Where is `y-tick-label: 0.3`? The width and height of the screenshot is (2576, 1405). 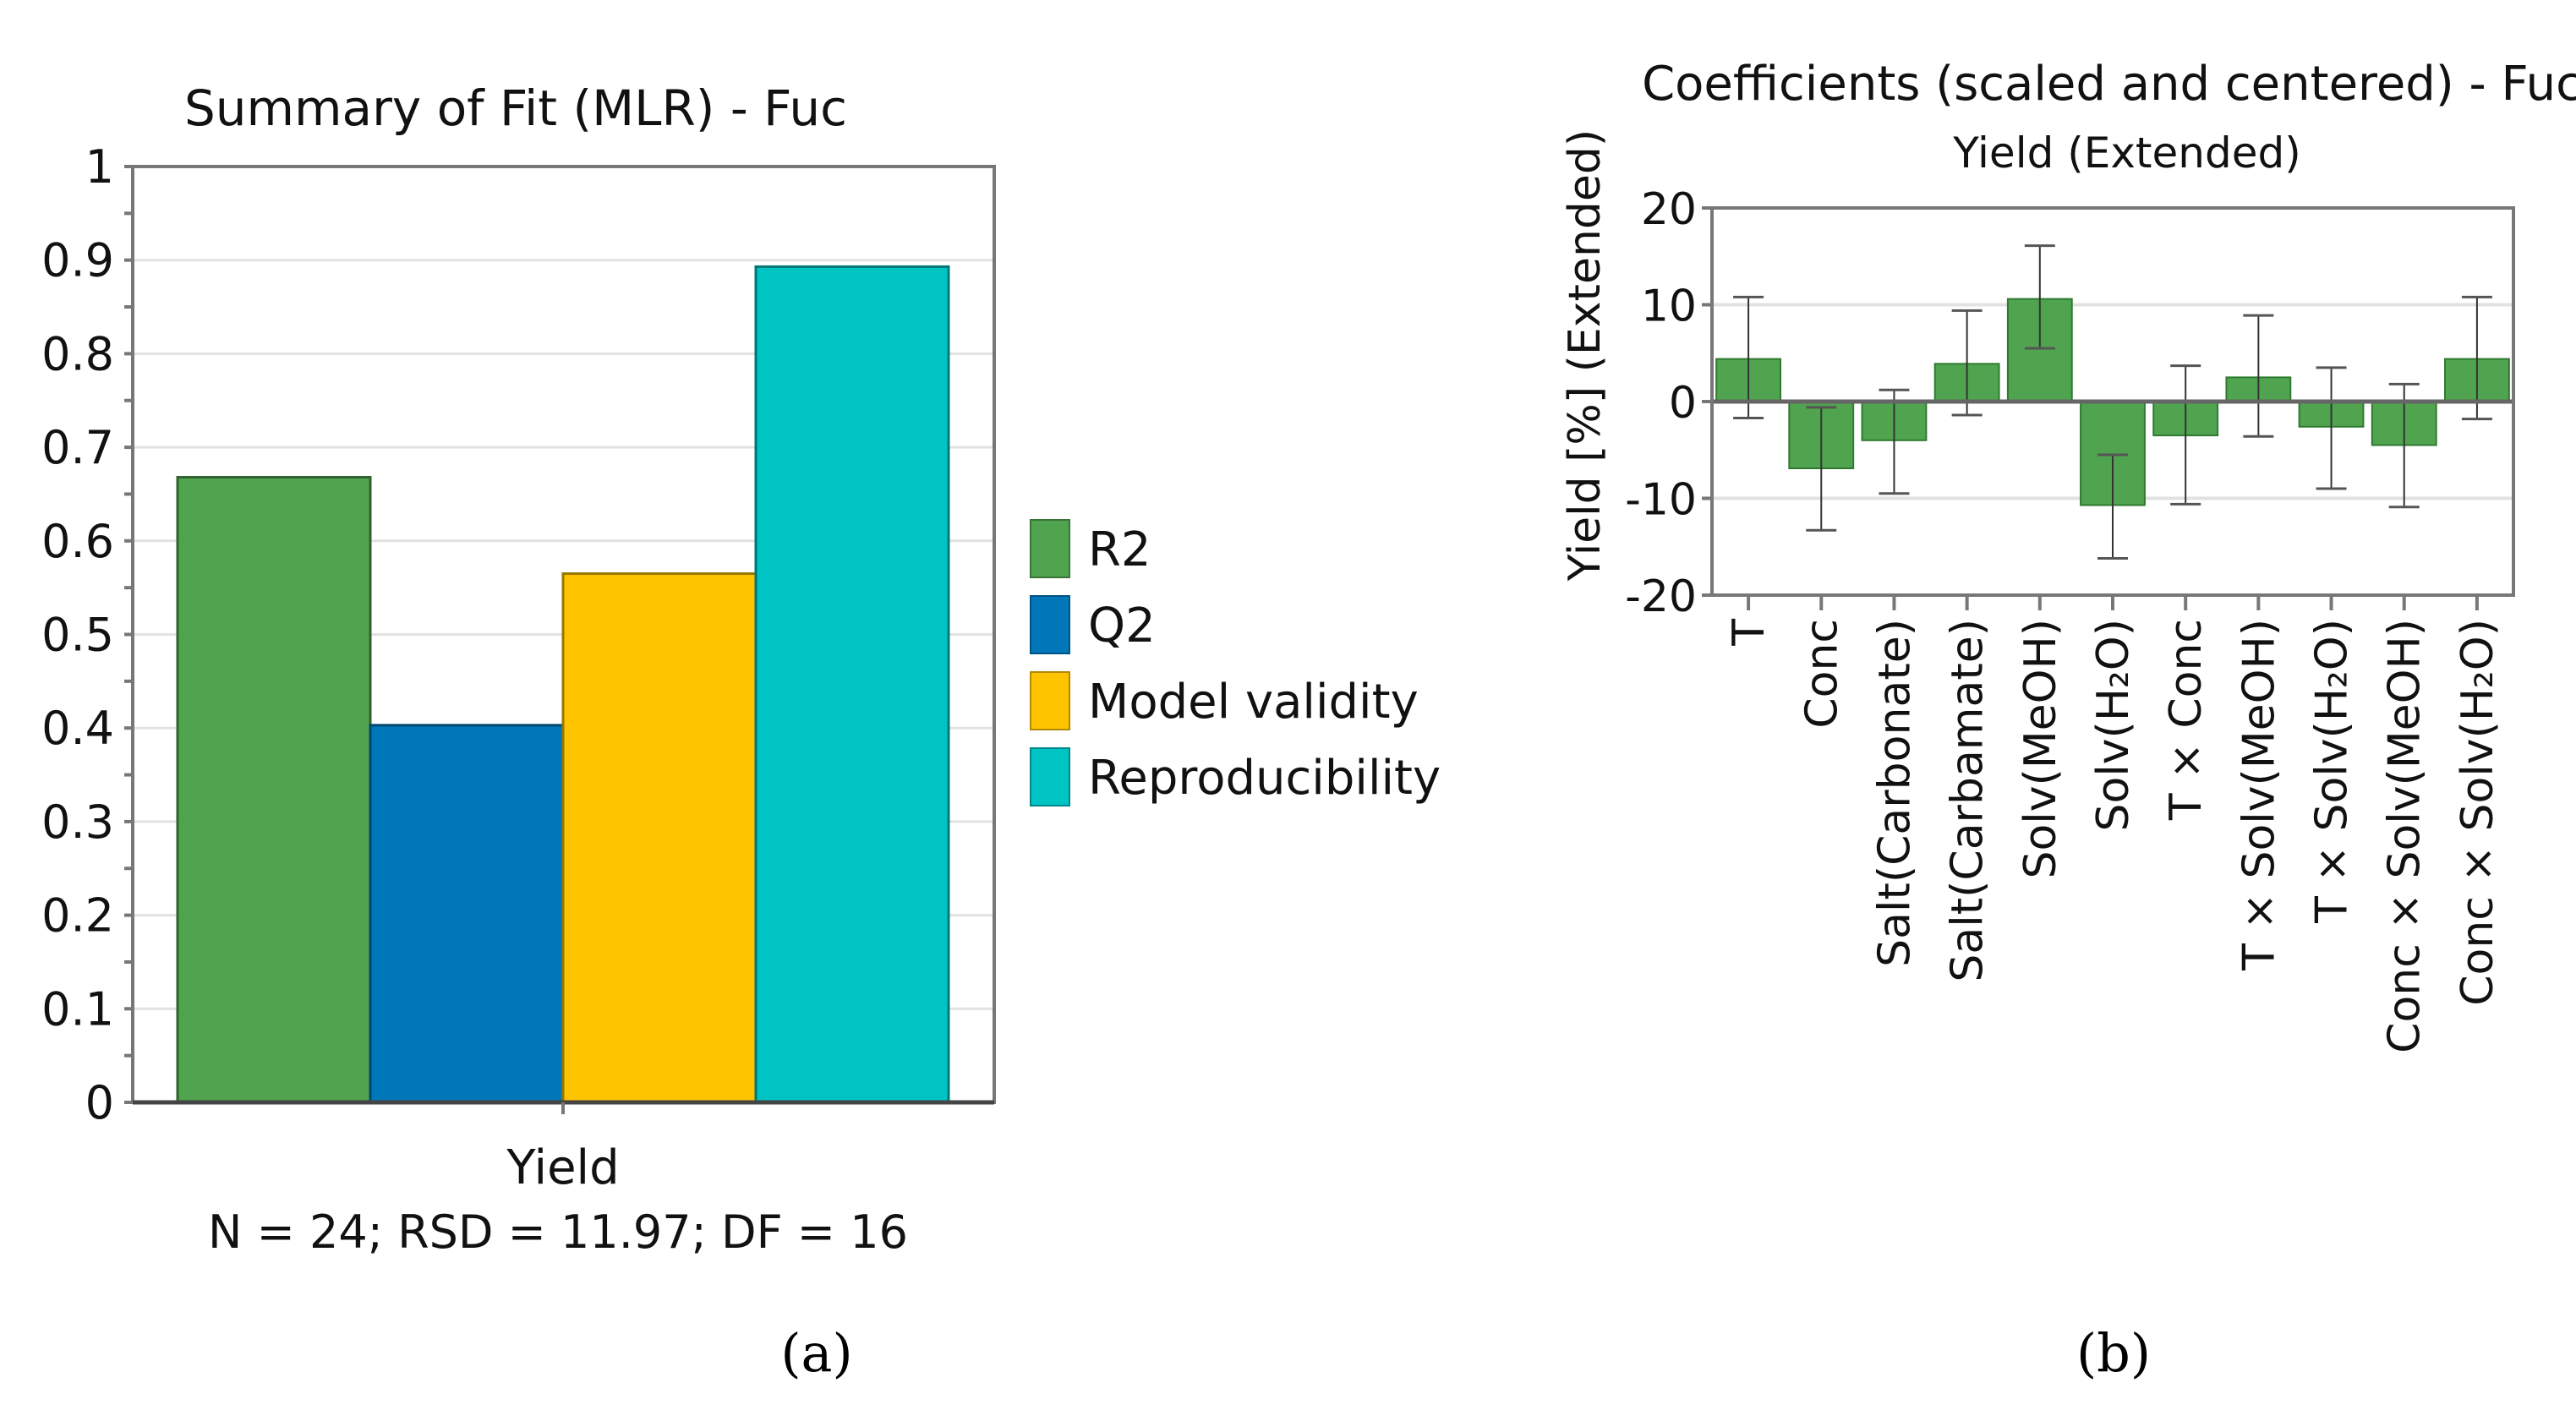 y-tick-label: 0.3 is located at coordinates (77, 822).